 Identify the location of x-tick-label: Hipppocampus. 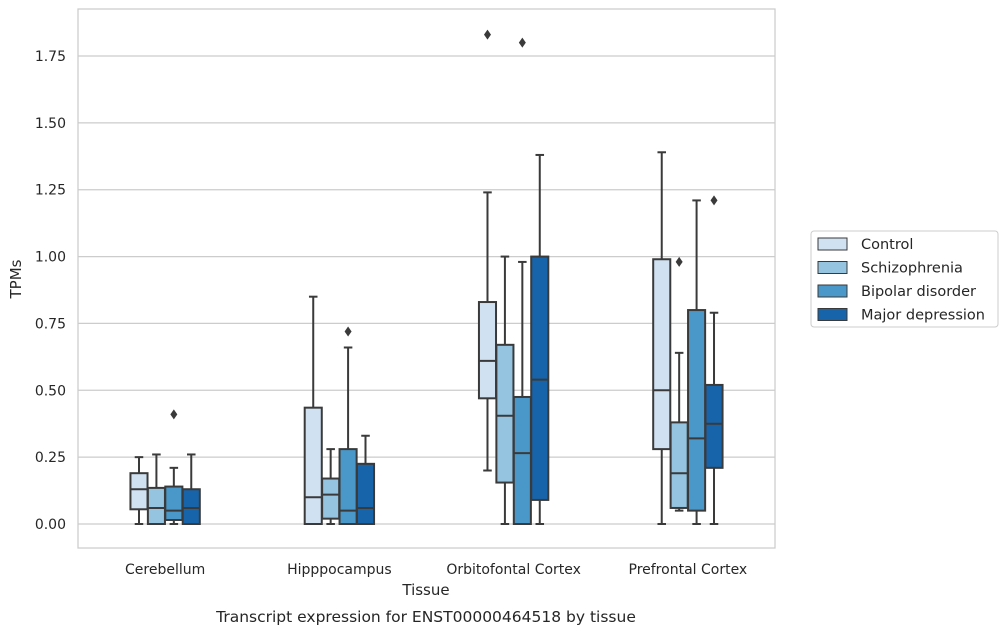
(339, 570).